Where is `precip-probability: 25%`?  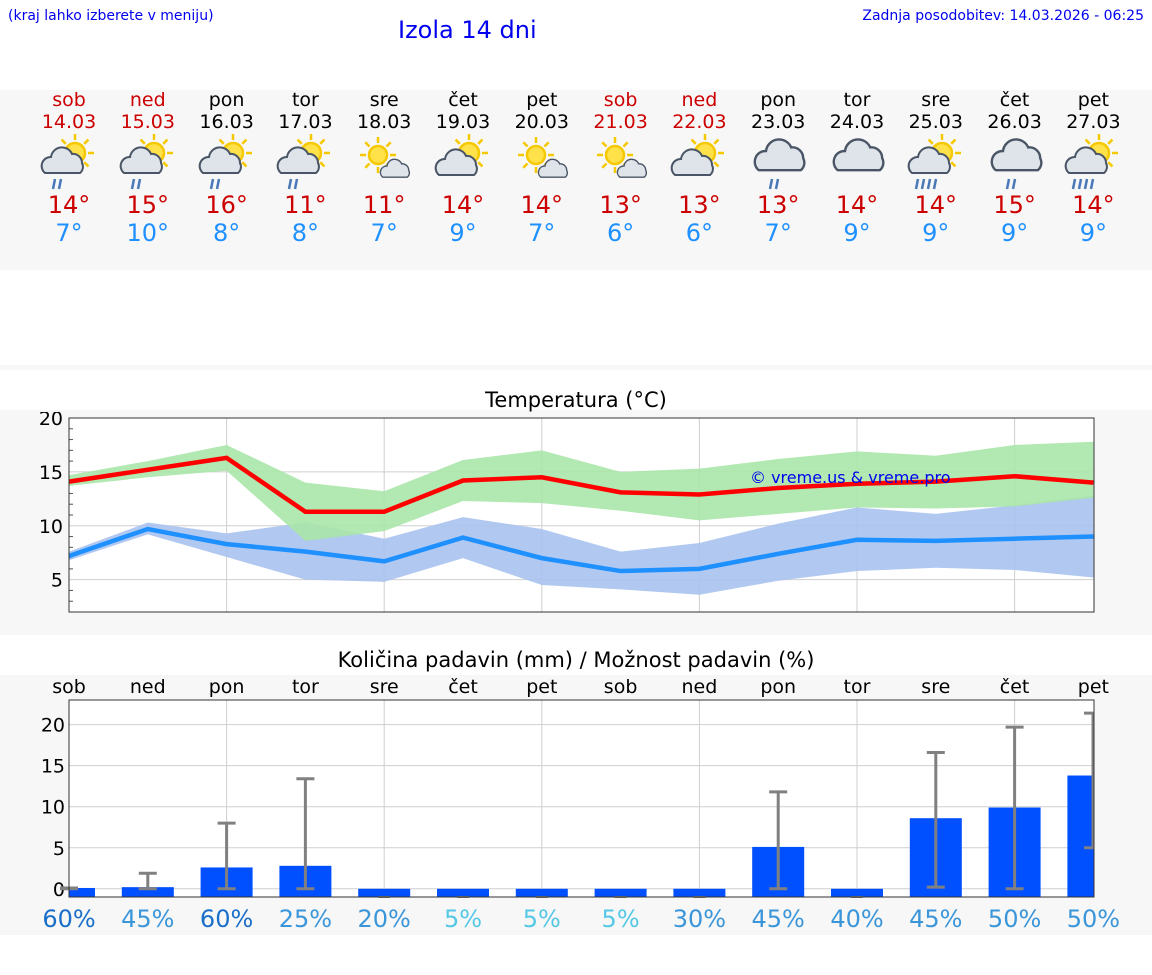
precip-probability: 25% is located at coordinates (305, 919).